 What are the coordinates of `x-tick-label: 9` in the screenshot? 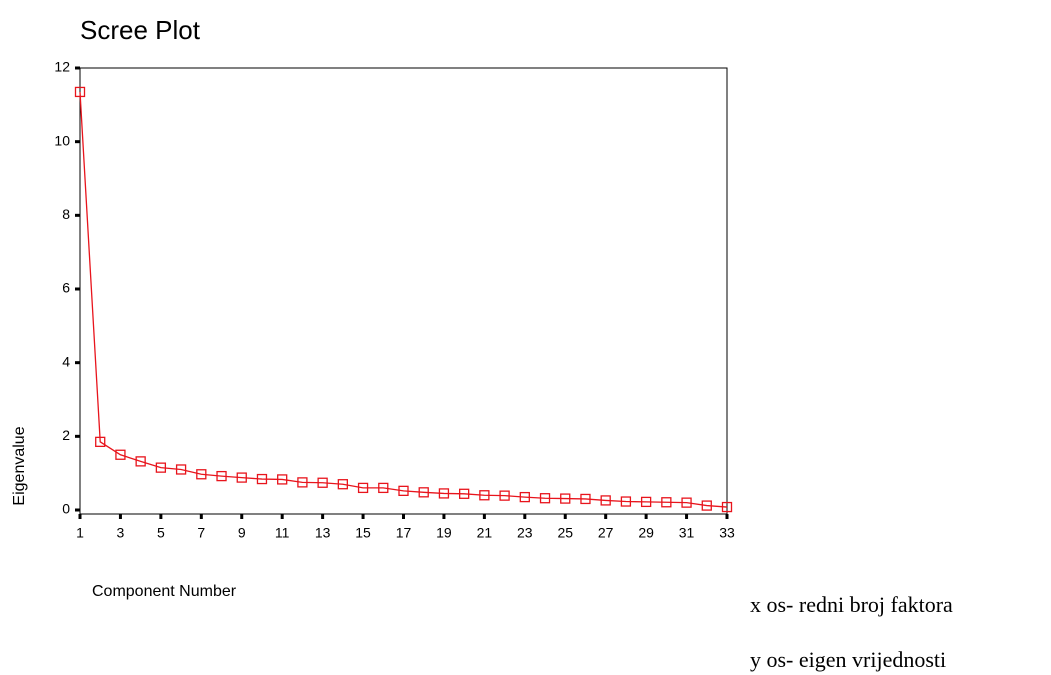 It's located at (242, 533).